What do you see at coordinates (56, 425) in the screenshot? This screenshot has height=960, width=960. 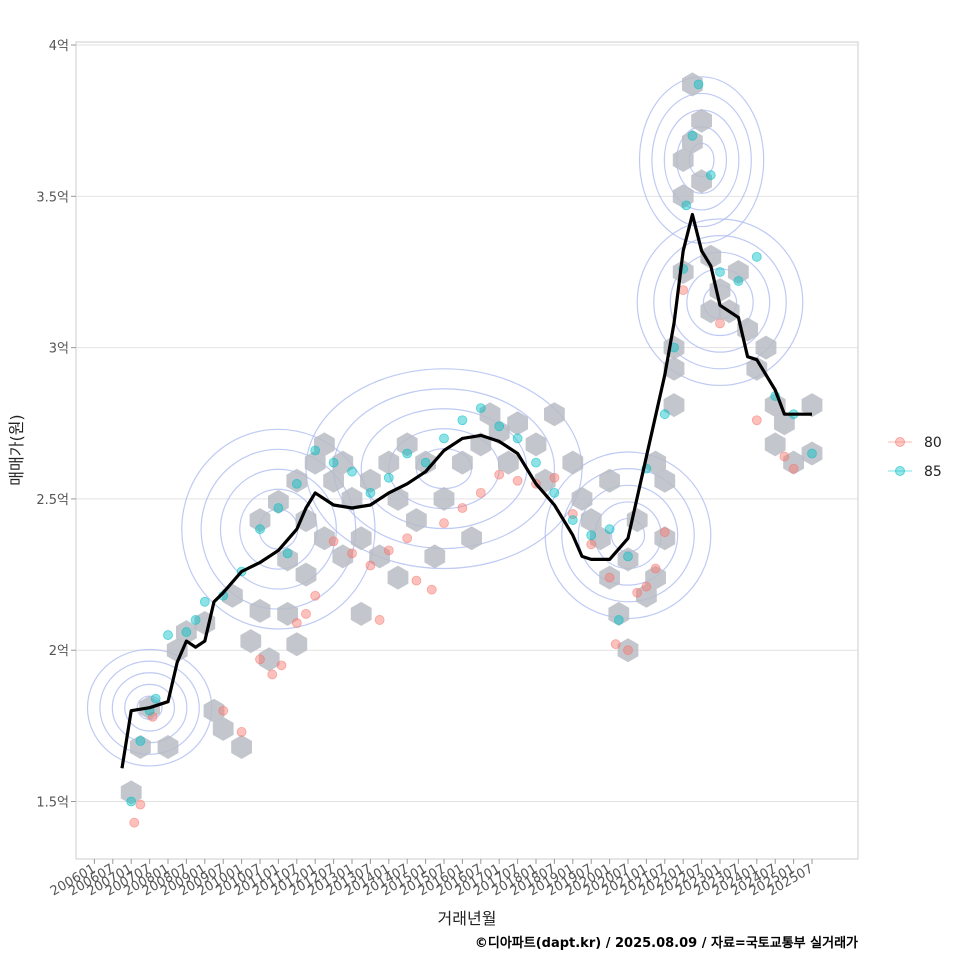 I see `y-axis: 1.5억 2억 2.5억 3억 3.5억 4억` at bounding box center [56, 425].